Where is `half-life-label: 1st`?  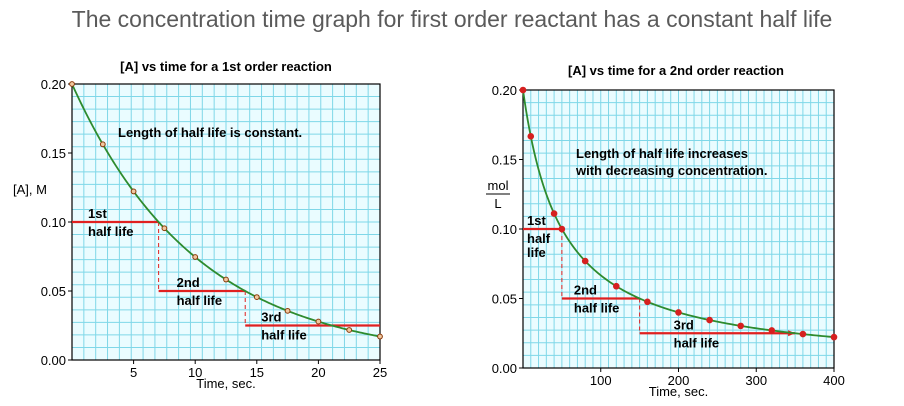 half-life-label: 1st is located at coordinates (97, 213).